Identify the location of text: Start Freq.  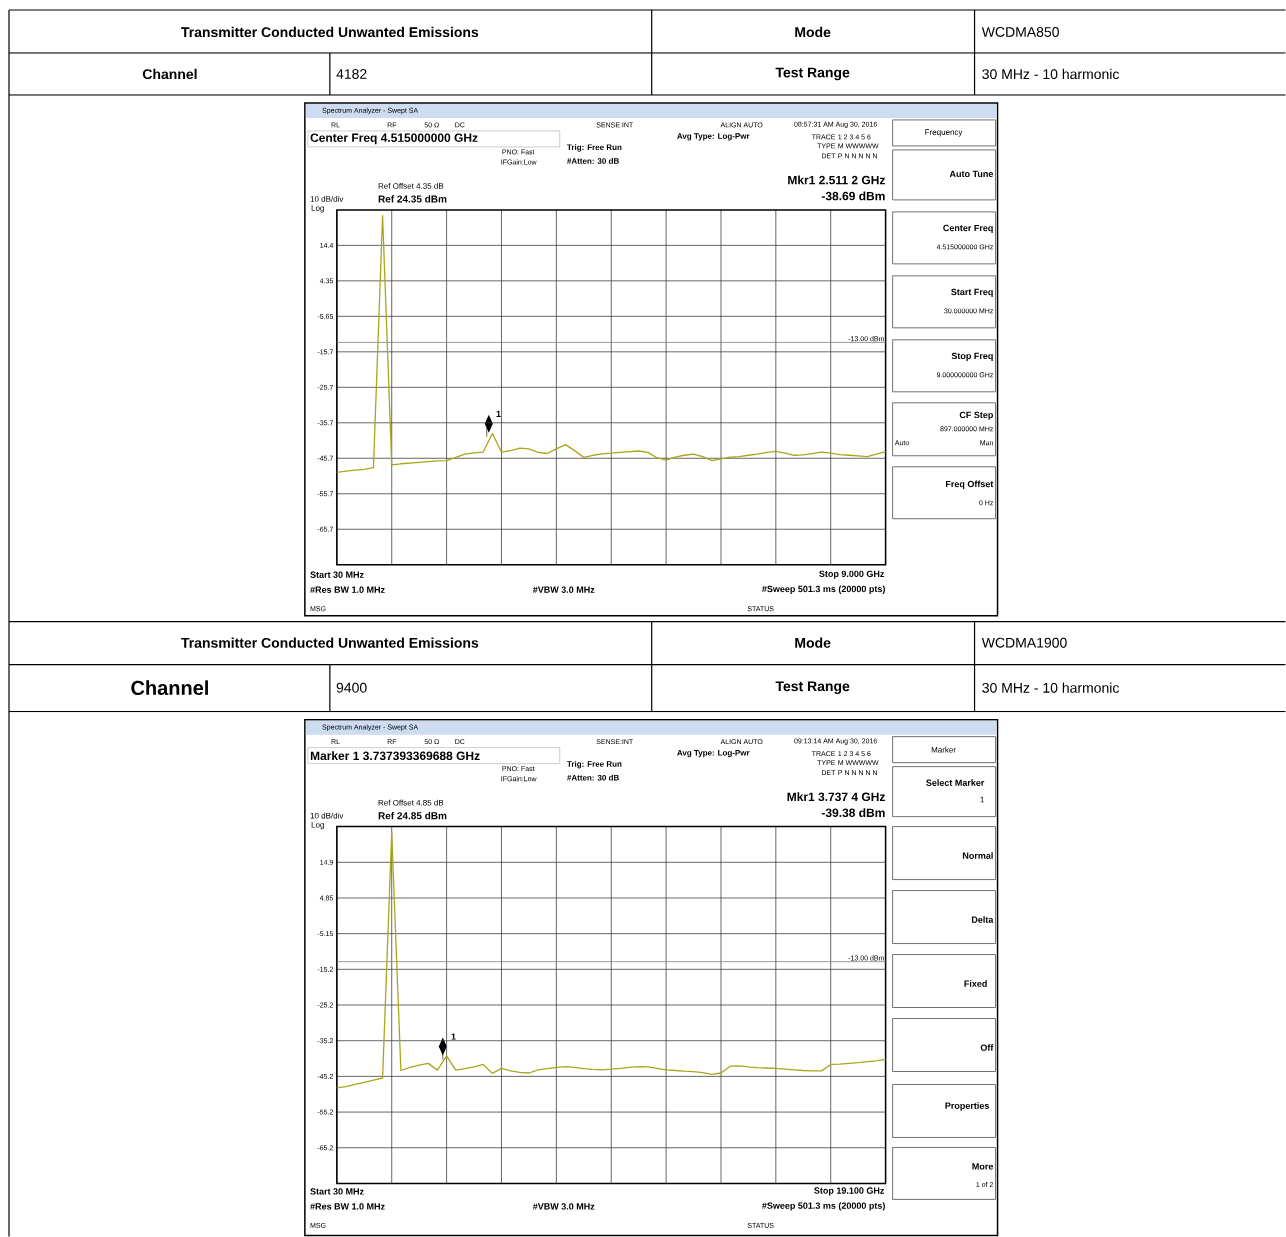
(972, 292).